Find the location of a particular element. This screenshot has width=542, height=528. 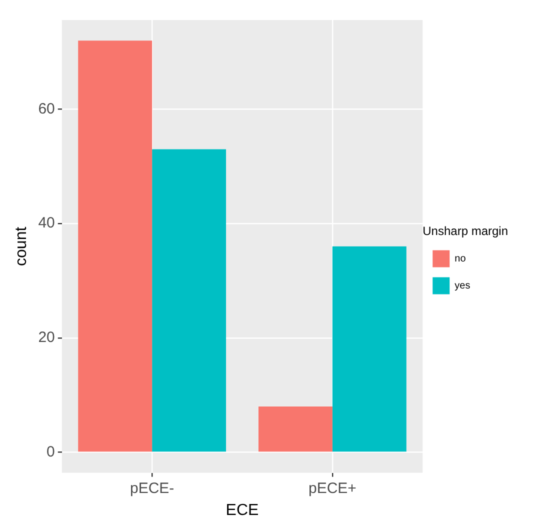

x-tick-label: pECE- is located at coordinates (152, 488).